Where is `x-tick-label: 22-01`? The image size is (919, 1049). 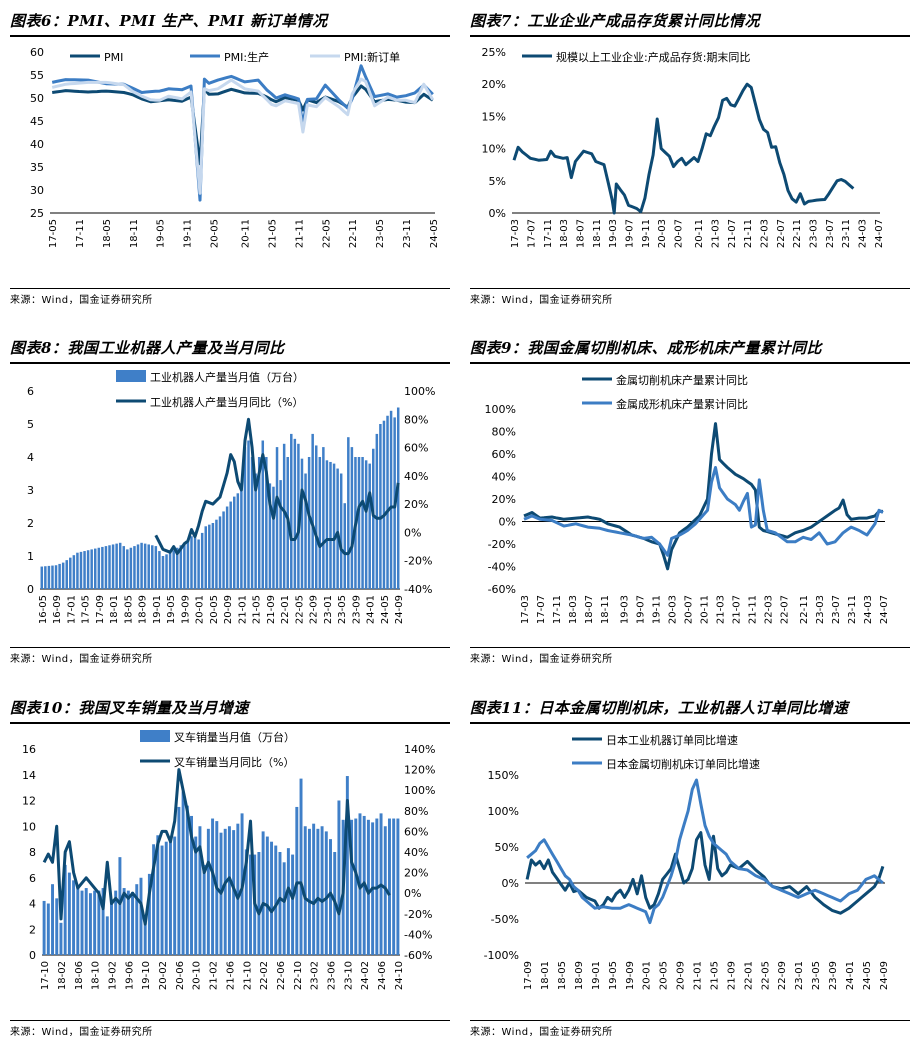 x-tick-label: 22-01 is located at coordinates (285, 609).